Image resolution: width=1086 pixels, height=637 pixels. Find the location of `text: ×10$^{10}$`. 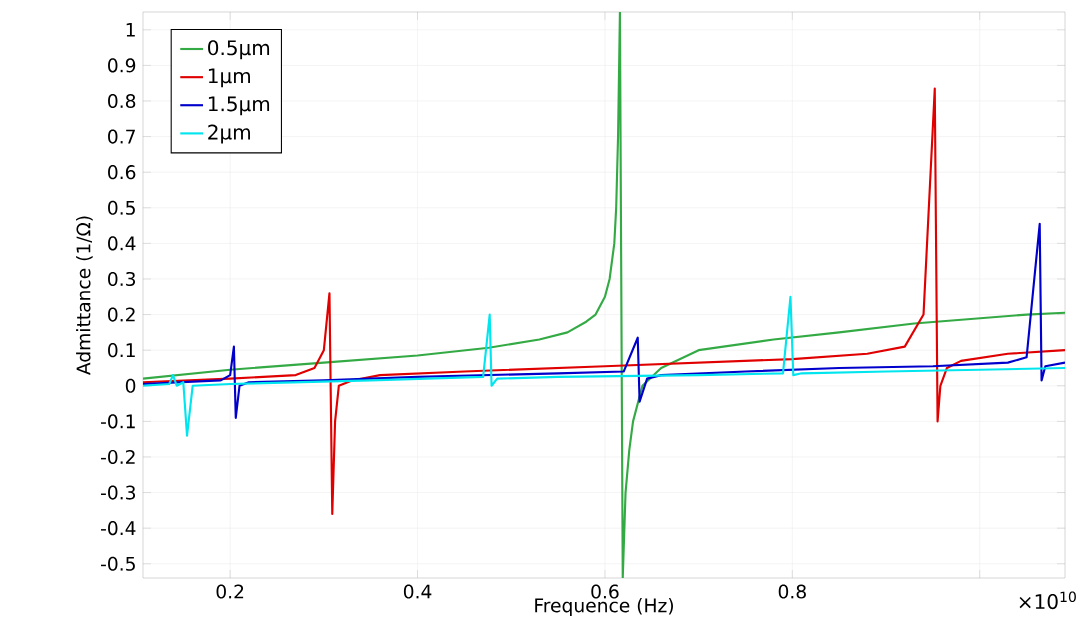

text: ×10$^{10}$ is located at coordinates (1047, 600).